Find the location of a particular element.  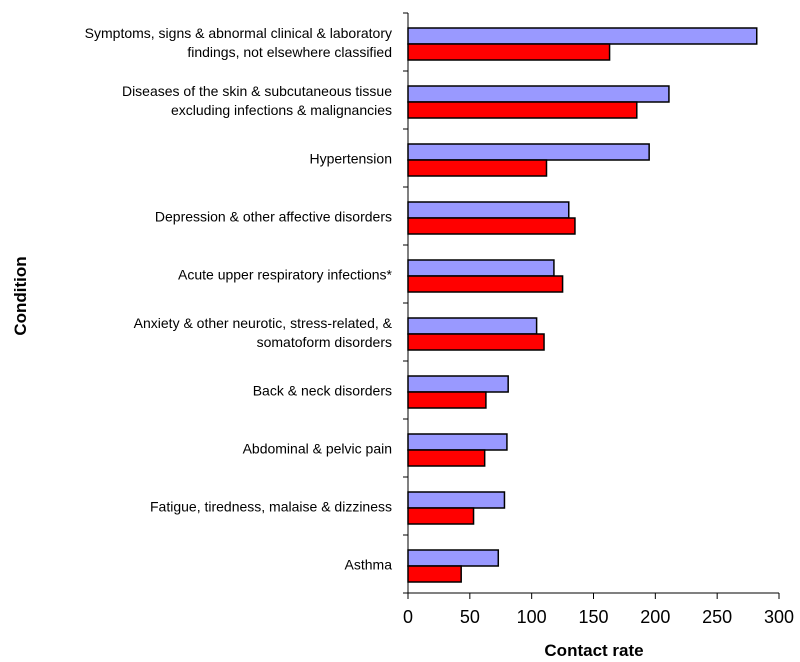

bar-series1-cat8 is located at coordinates (457, 442).